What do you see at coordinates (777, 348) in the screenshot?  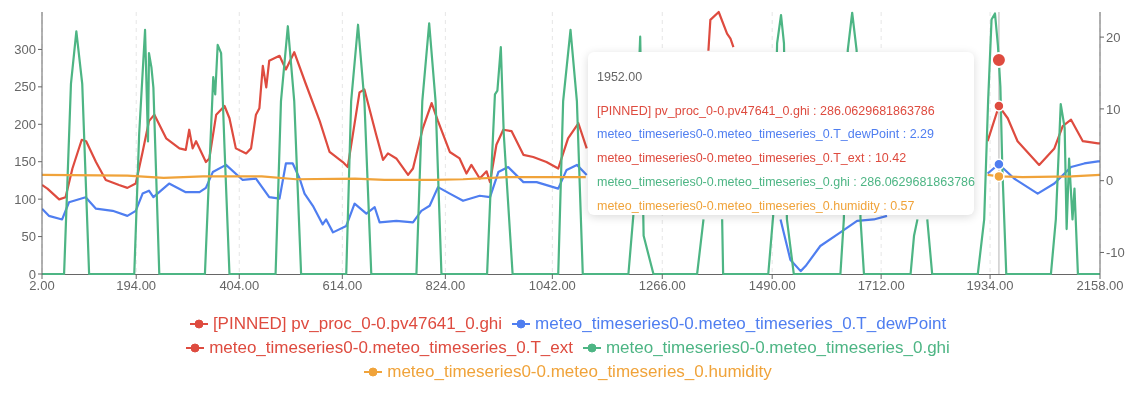 I see `legend-label: meteo_timeseries0-0.meteo_timeseries_0.ghi` at bounding box center [777, 348].